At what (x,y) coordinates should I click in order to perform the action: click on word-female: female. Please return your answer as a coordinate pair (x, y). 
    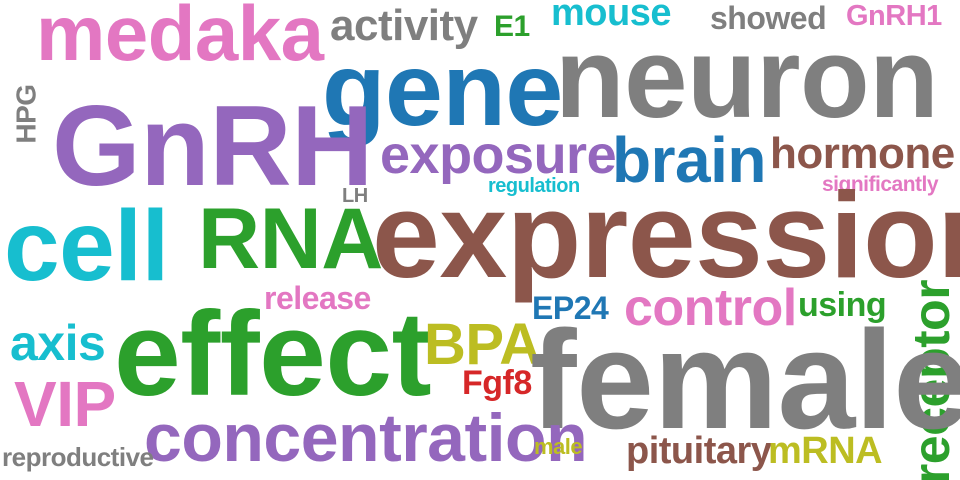
    Looking at the image, I should click on (745, 379).